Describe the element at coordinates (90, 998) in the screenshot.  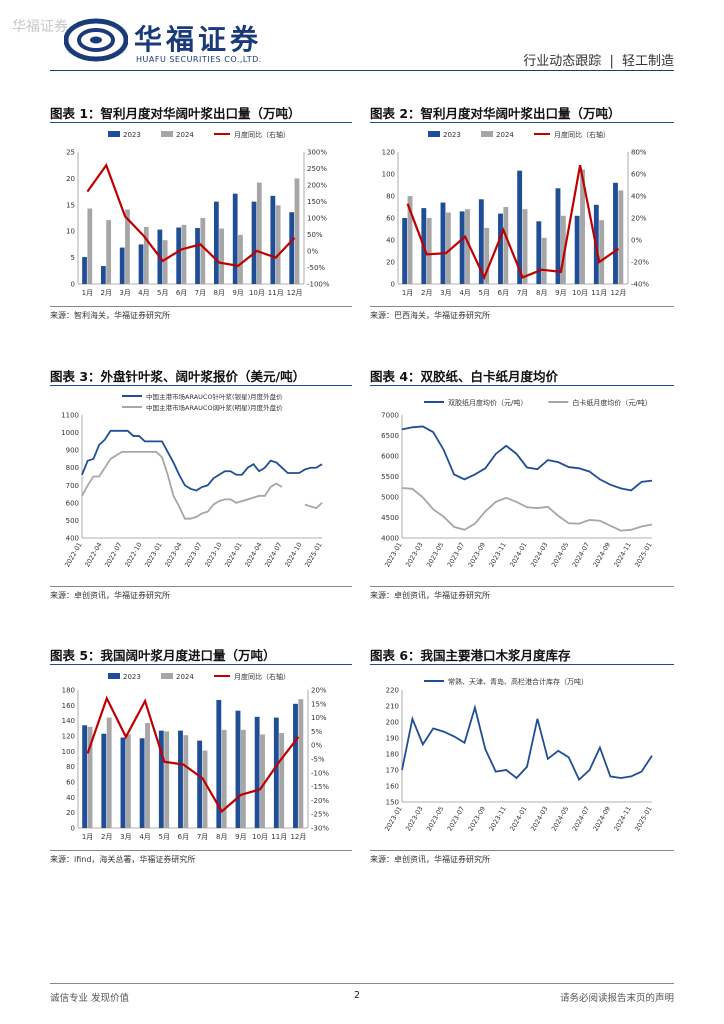
I see `footer-slogan: 诚信专业 发现价值` at that location.